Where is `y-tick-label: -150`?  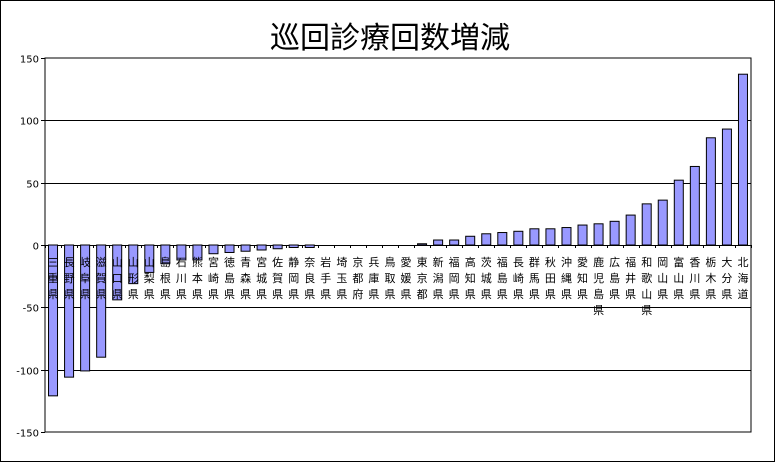
y-tick-label: -150 is located at coordinates (27, 434).